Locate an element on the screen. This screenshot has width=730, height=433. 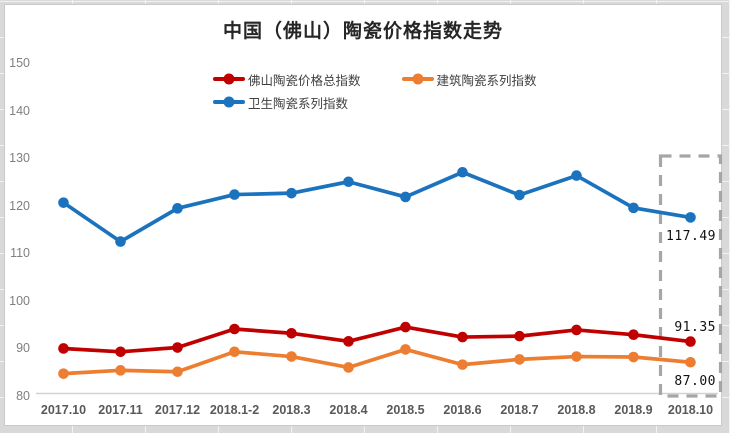
x-axis-tick: 2018.8 is located at coordinates (576, 410).